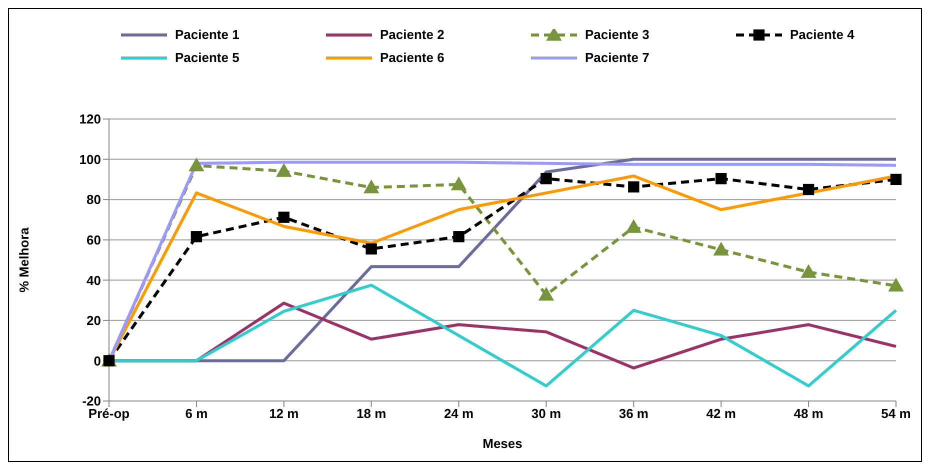  Describe the element at coordinates (633, 414) in the screenshot. I see `x-tick-label: 36 m` at that location.